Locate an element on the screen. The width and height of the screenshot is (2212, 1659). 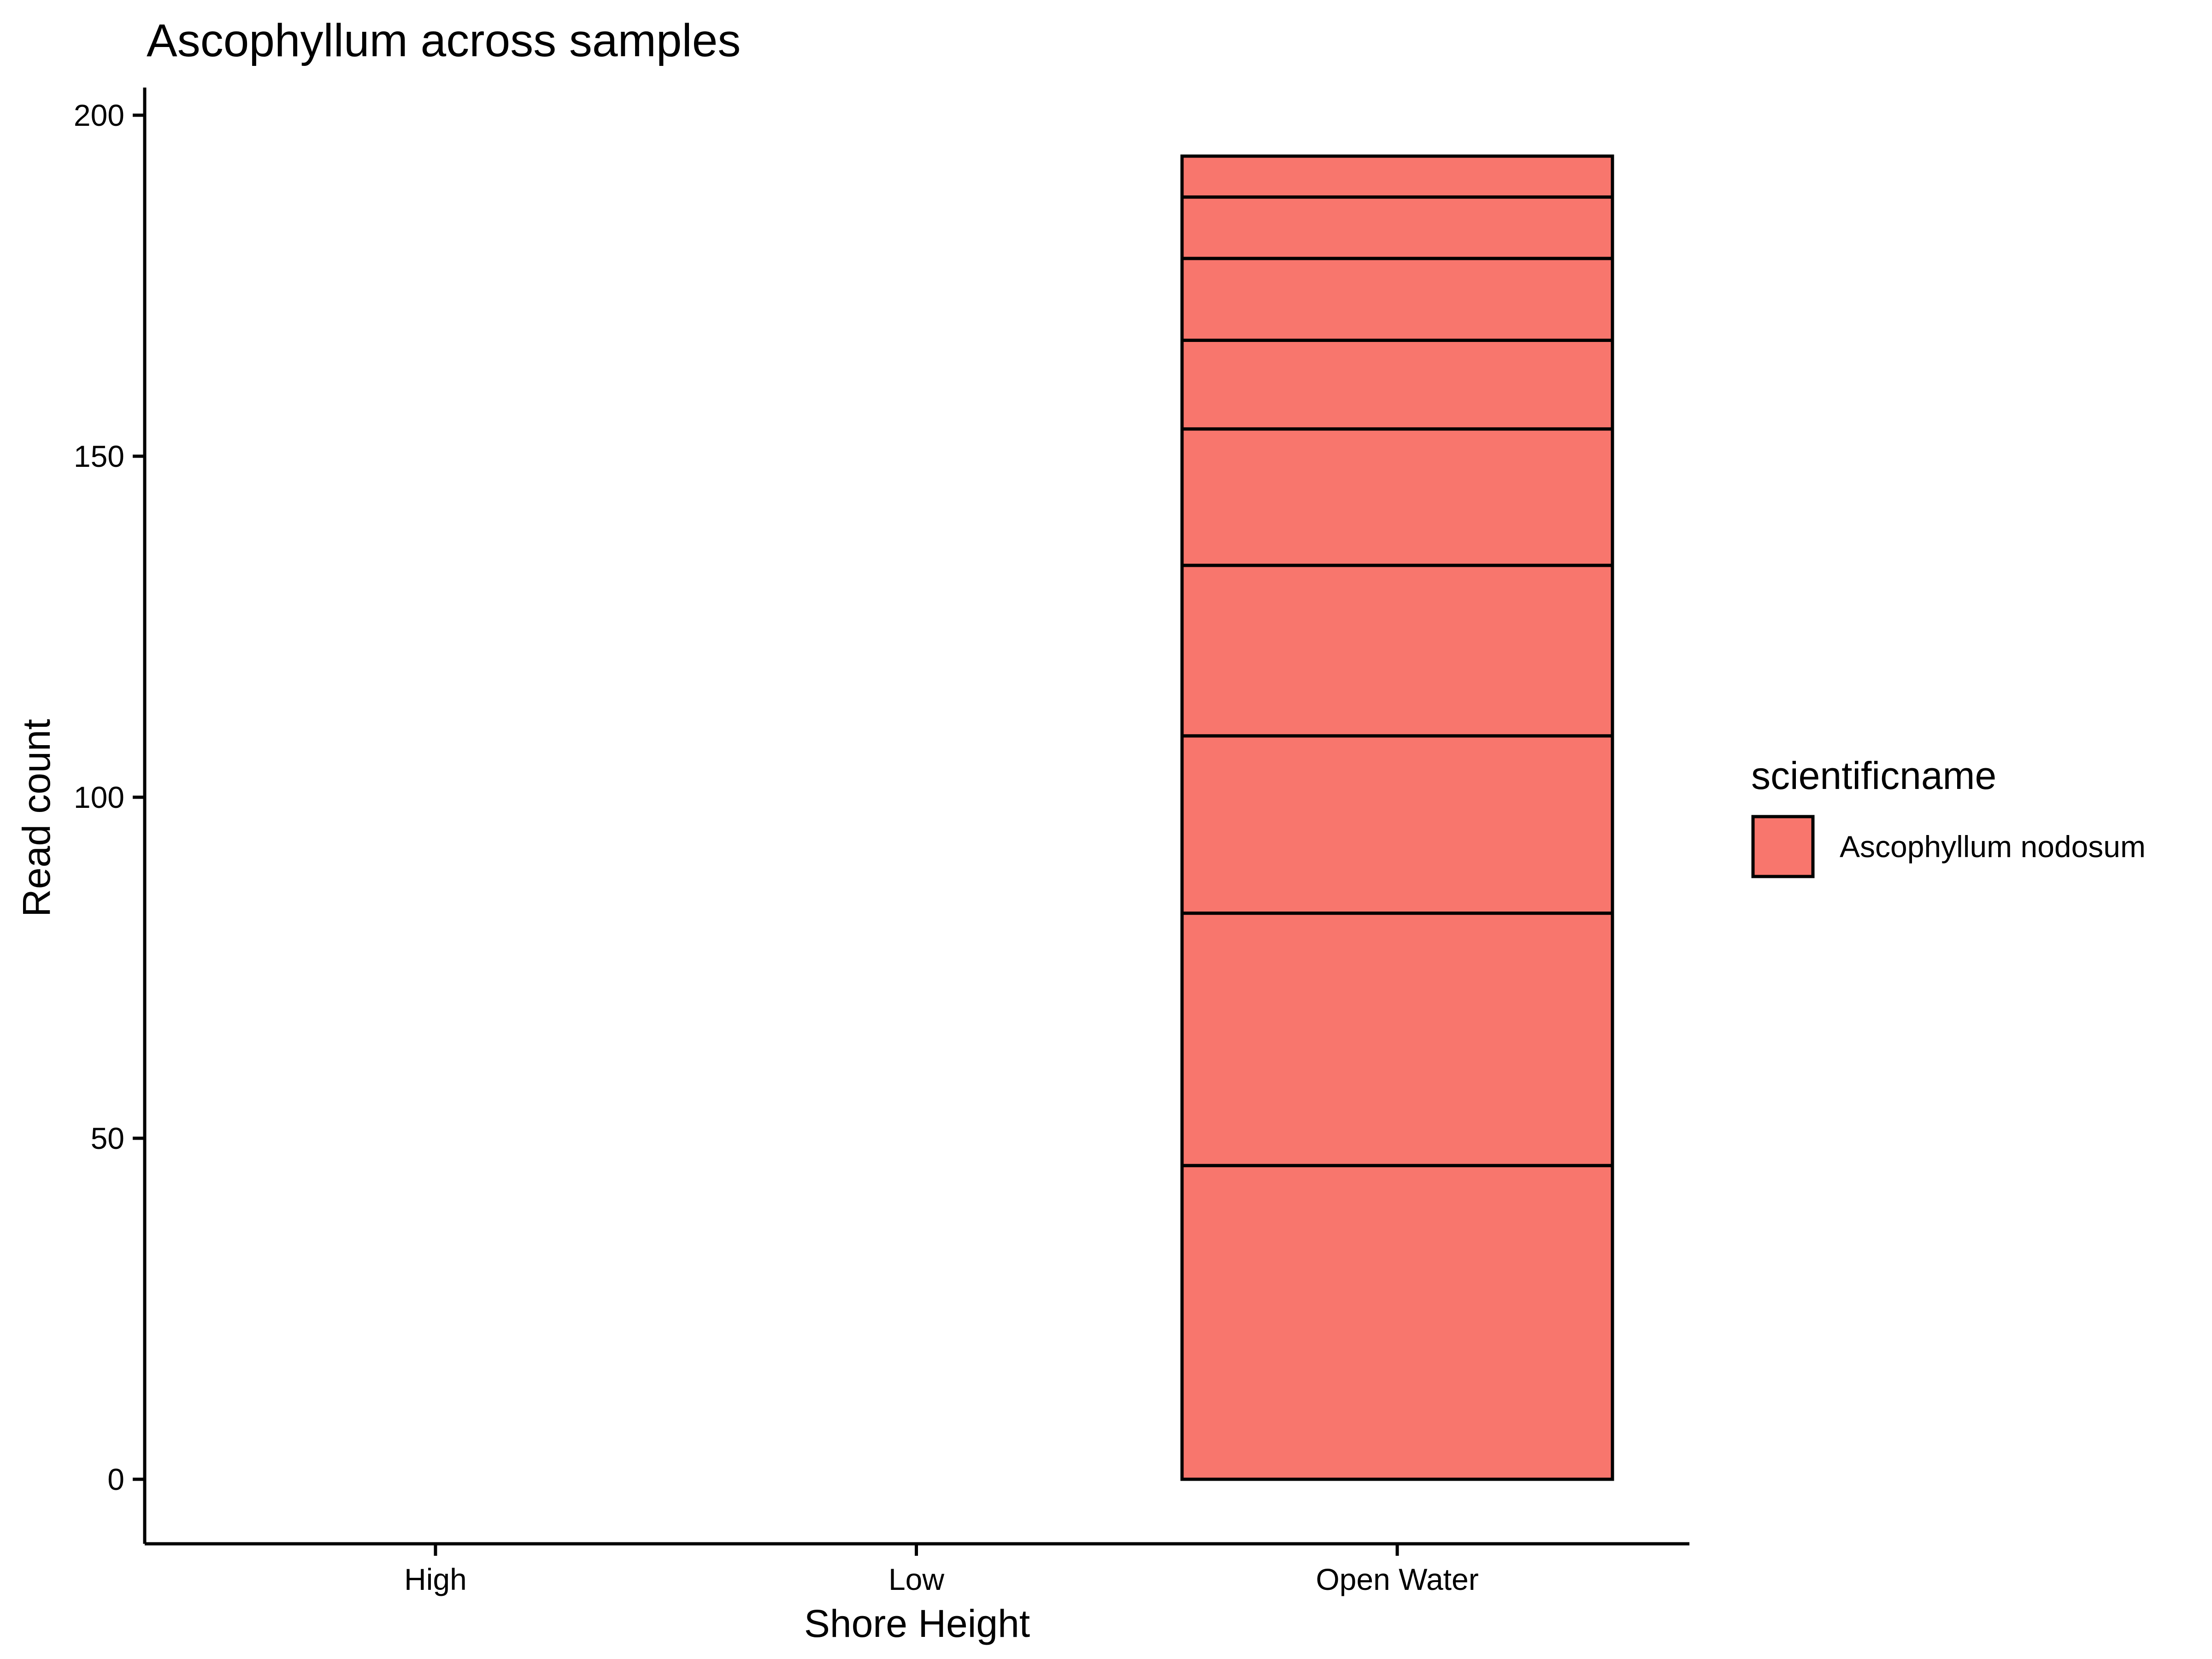
y-tick-label: 200 is located at coordinates (99, 115).